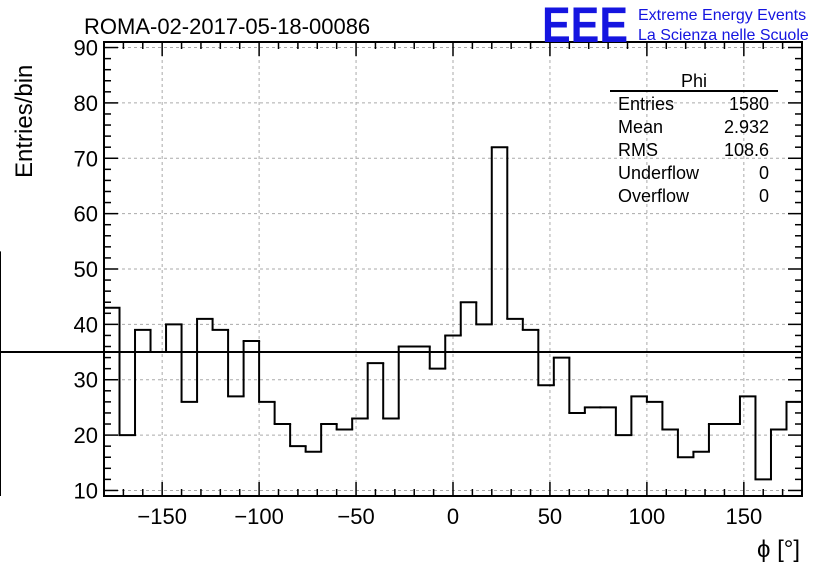  What do you see at coordinates (550, 516) in the screenshot?
I see `x-tick-label: 50` at bounding box center [550, 516].